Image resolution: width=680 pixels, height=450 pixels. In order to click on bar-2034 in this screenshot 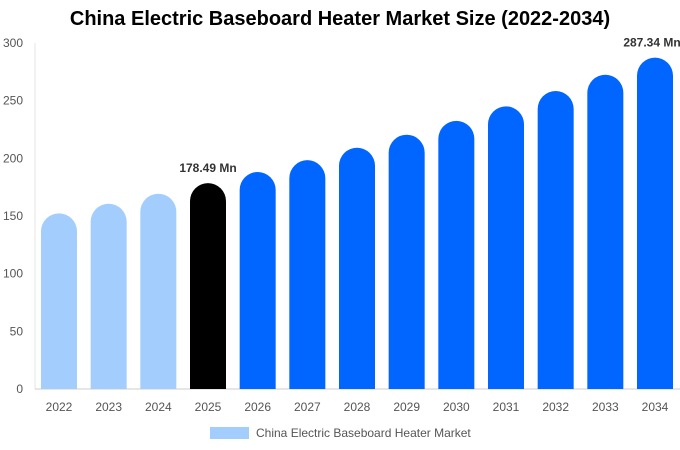, I will do `click(655, 223)`.